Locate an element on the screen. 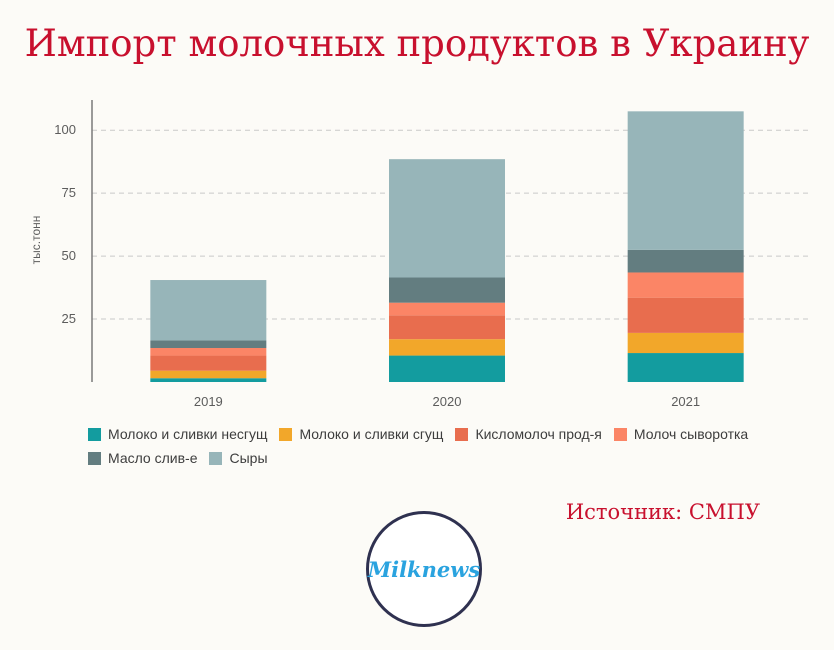  legend-item: Кисломолоч прод-я is located at coordinates (528, 434).